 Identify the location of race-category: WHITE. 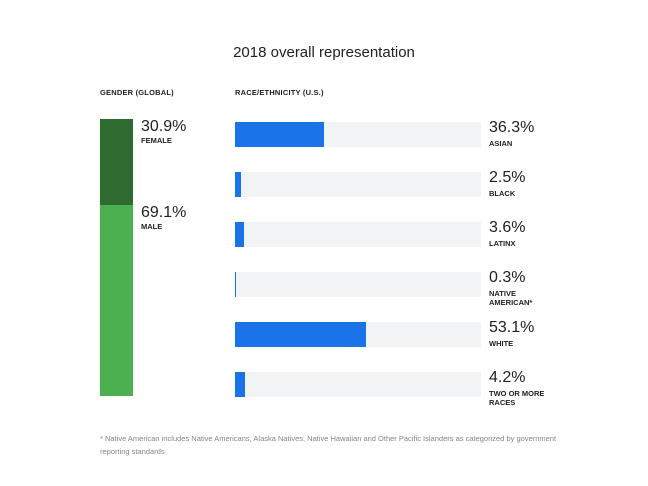
(501, 343).